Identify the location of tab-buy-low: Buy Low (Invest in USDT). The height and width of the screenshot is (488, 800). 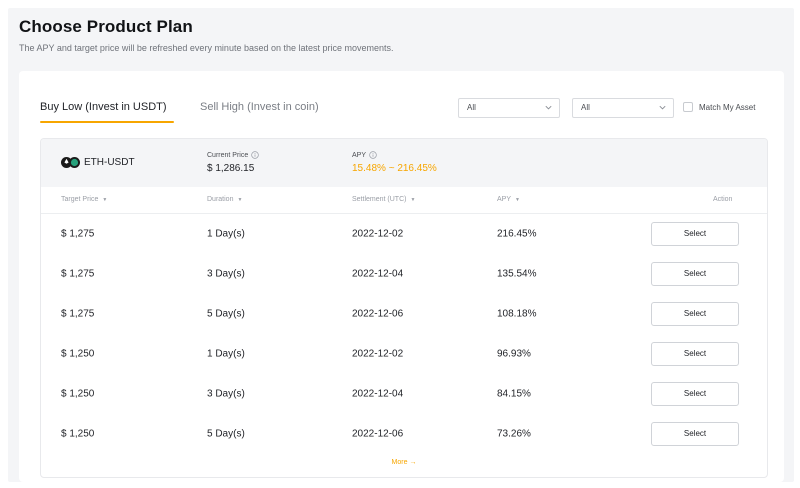
(103, 107).